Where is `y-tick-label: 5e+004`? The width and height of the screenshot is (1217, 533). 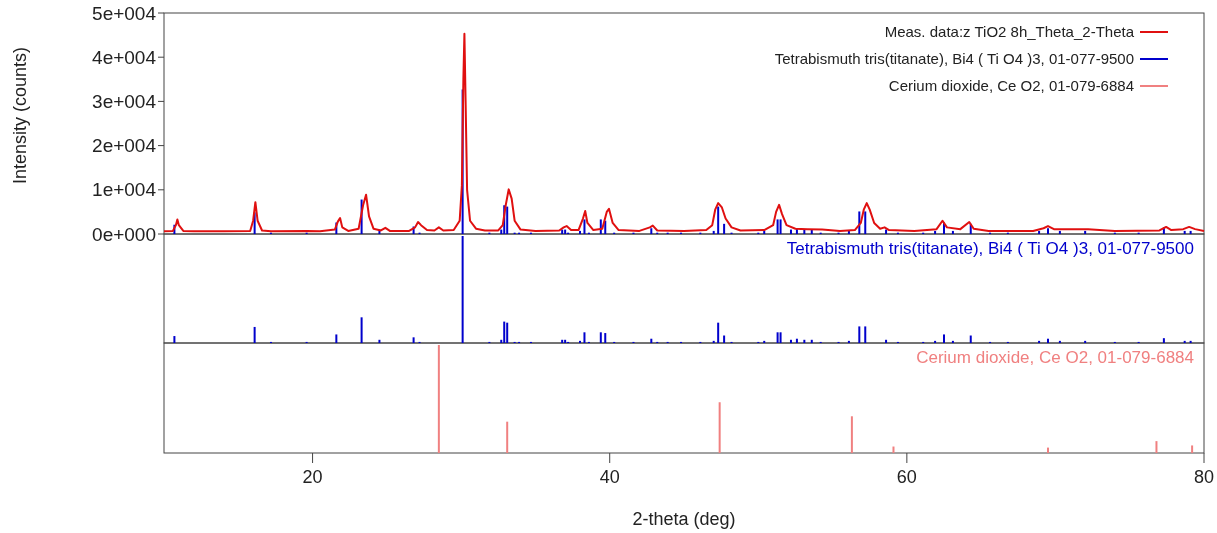 y-tick-label: 5e+004 is located at coordinates (124, 13).